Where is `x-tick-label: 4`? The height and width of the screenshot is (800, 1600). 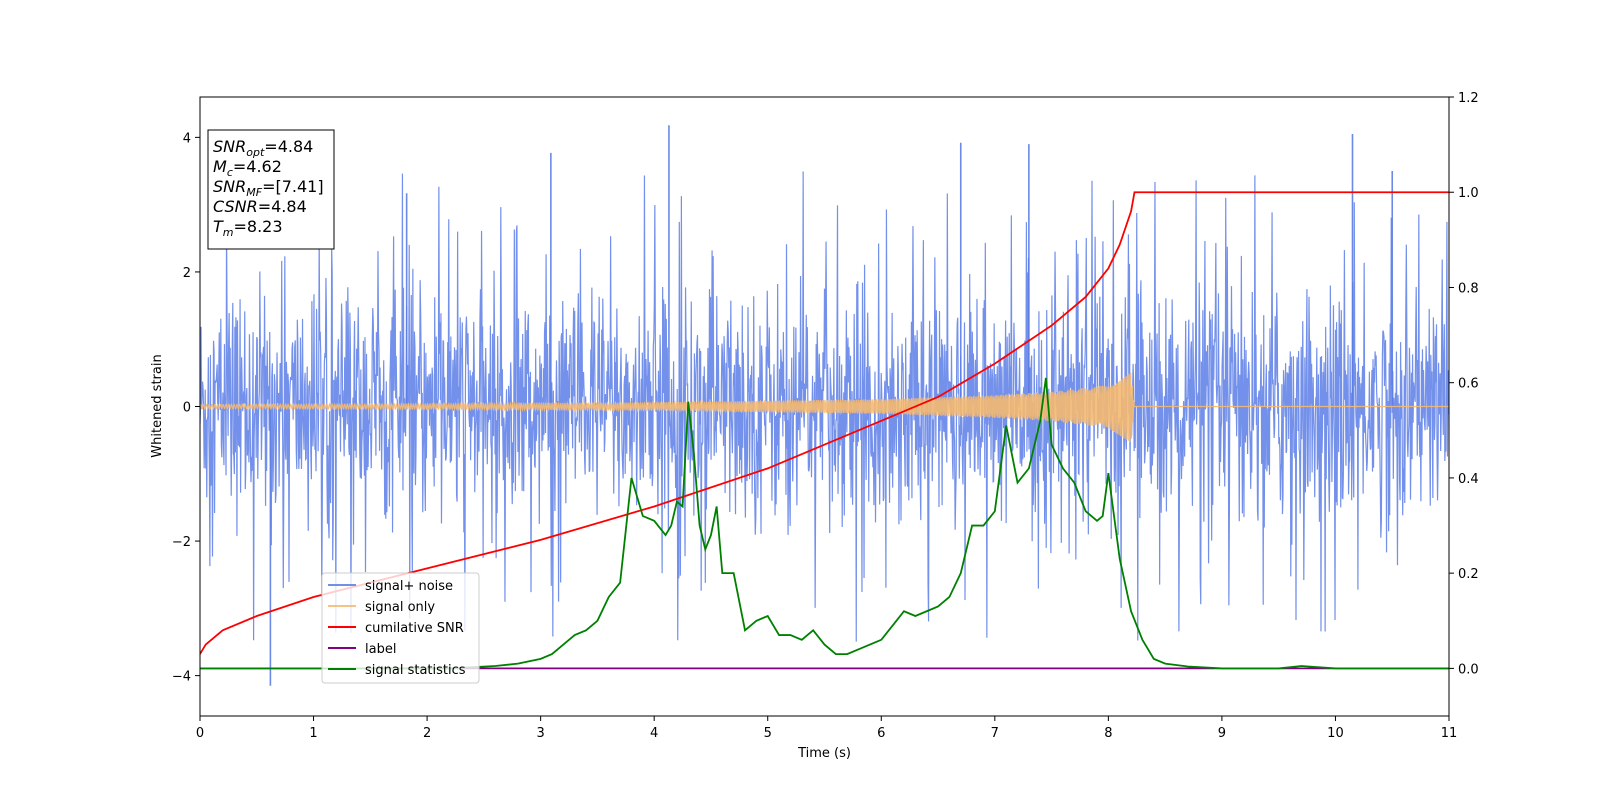
x-tick-label: 4 is located at coordinates (654, 733).